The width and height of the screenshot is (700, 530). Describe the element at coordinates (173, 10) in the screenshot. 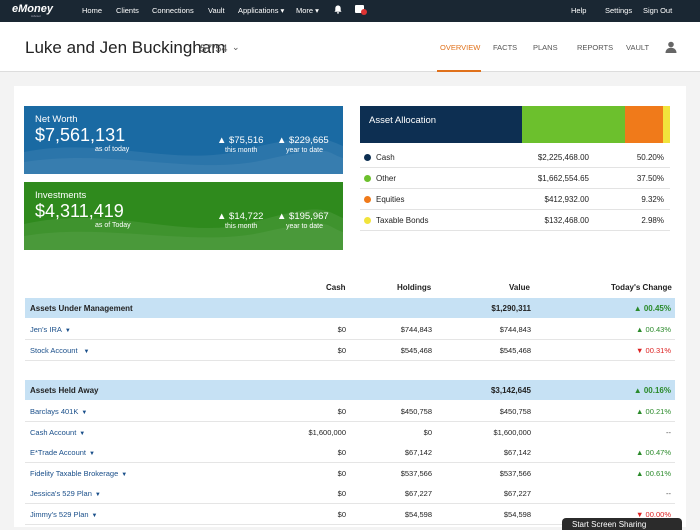

I see `nav-connections: Connections` at that location.